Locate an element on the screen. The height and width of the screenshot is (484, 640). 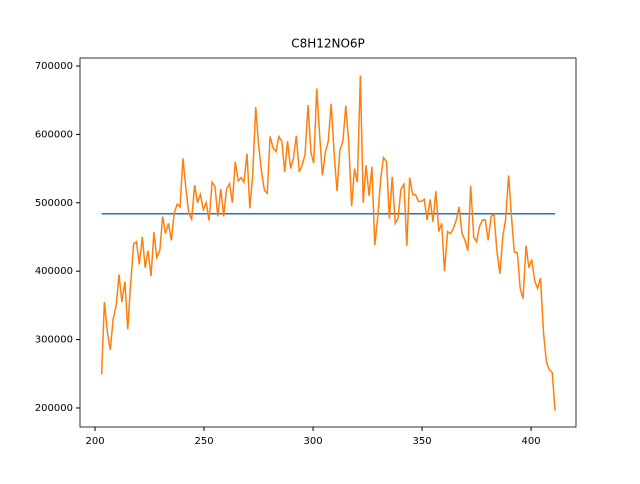
x-tick-label: 350 is located at coordinates (422, 441).